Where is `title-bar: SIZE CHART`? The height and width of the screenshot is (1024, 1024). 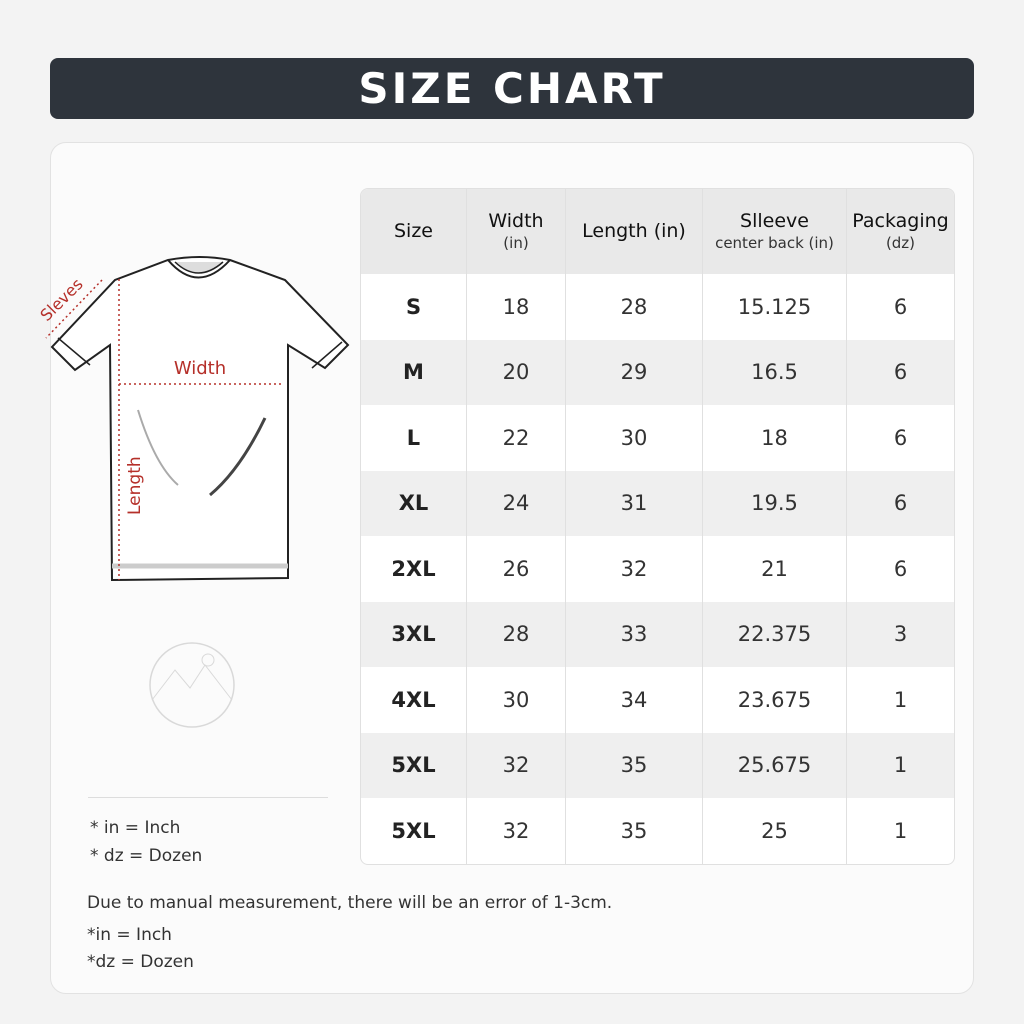 title-bar: SIZE CHART is located at coordinates (512, 88).